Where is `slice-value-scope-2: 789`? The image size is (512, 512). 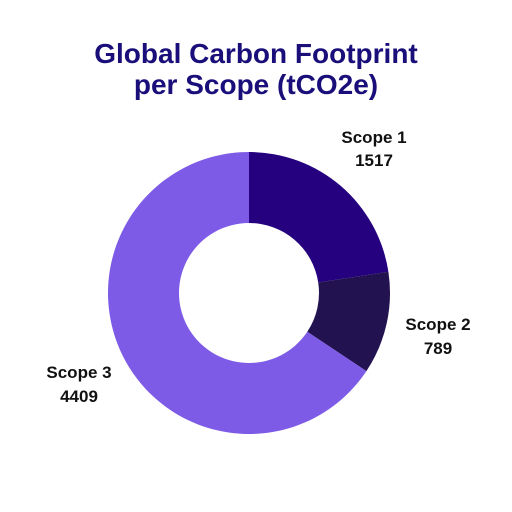
slice-value-scope-2: 789 is located at coordinates (438, 348).